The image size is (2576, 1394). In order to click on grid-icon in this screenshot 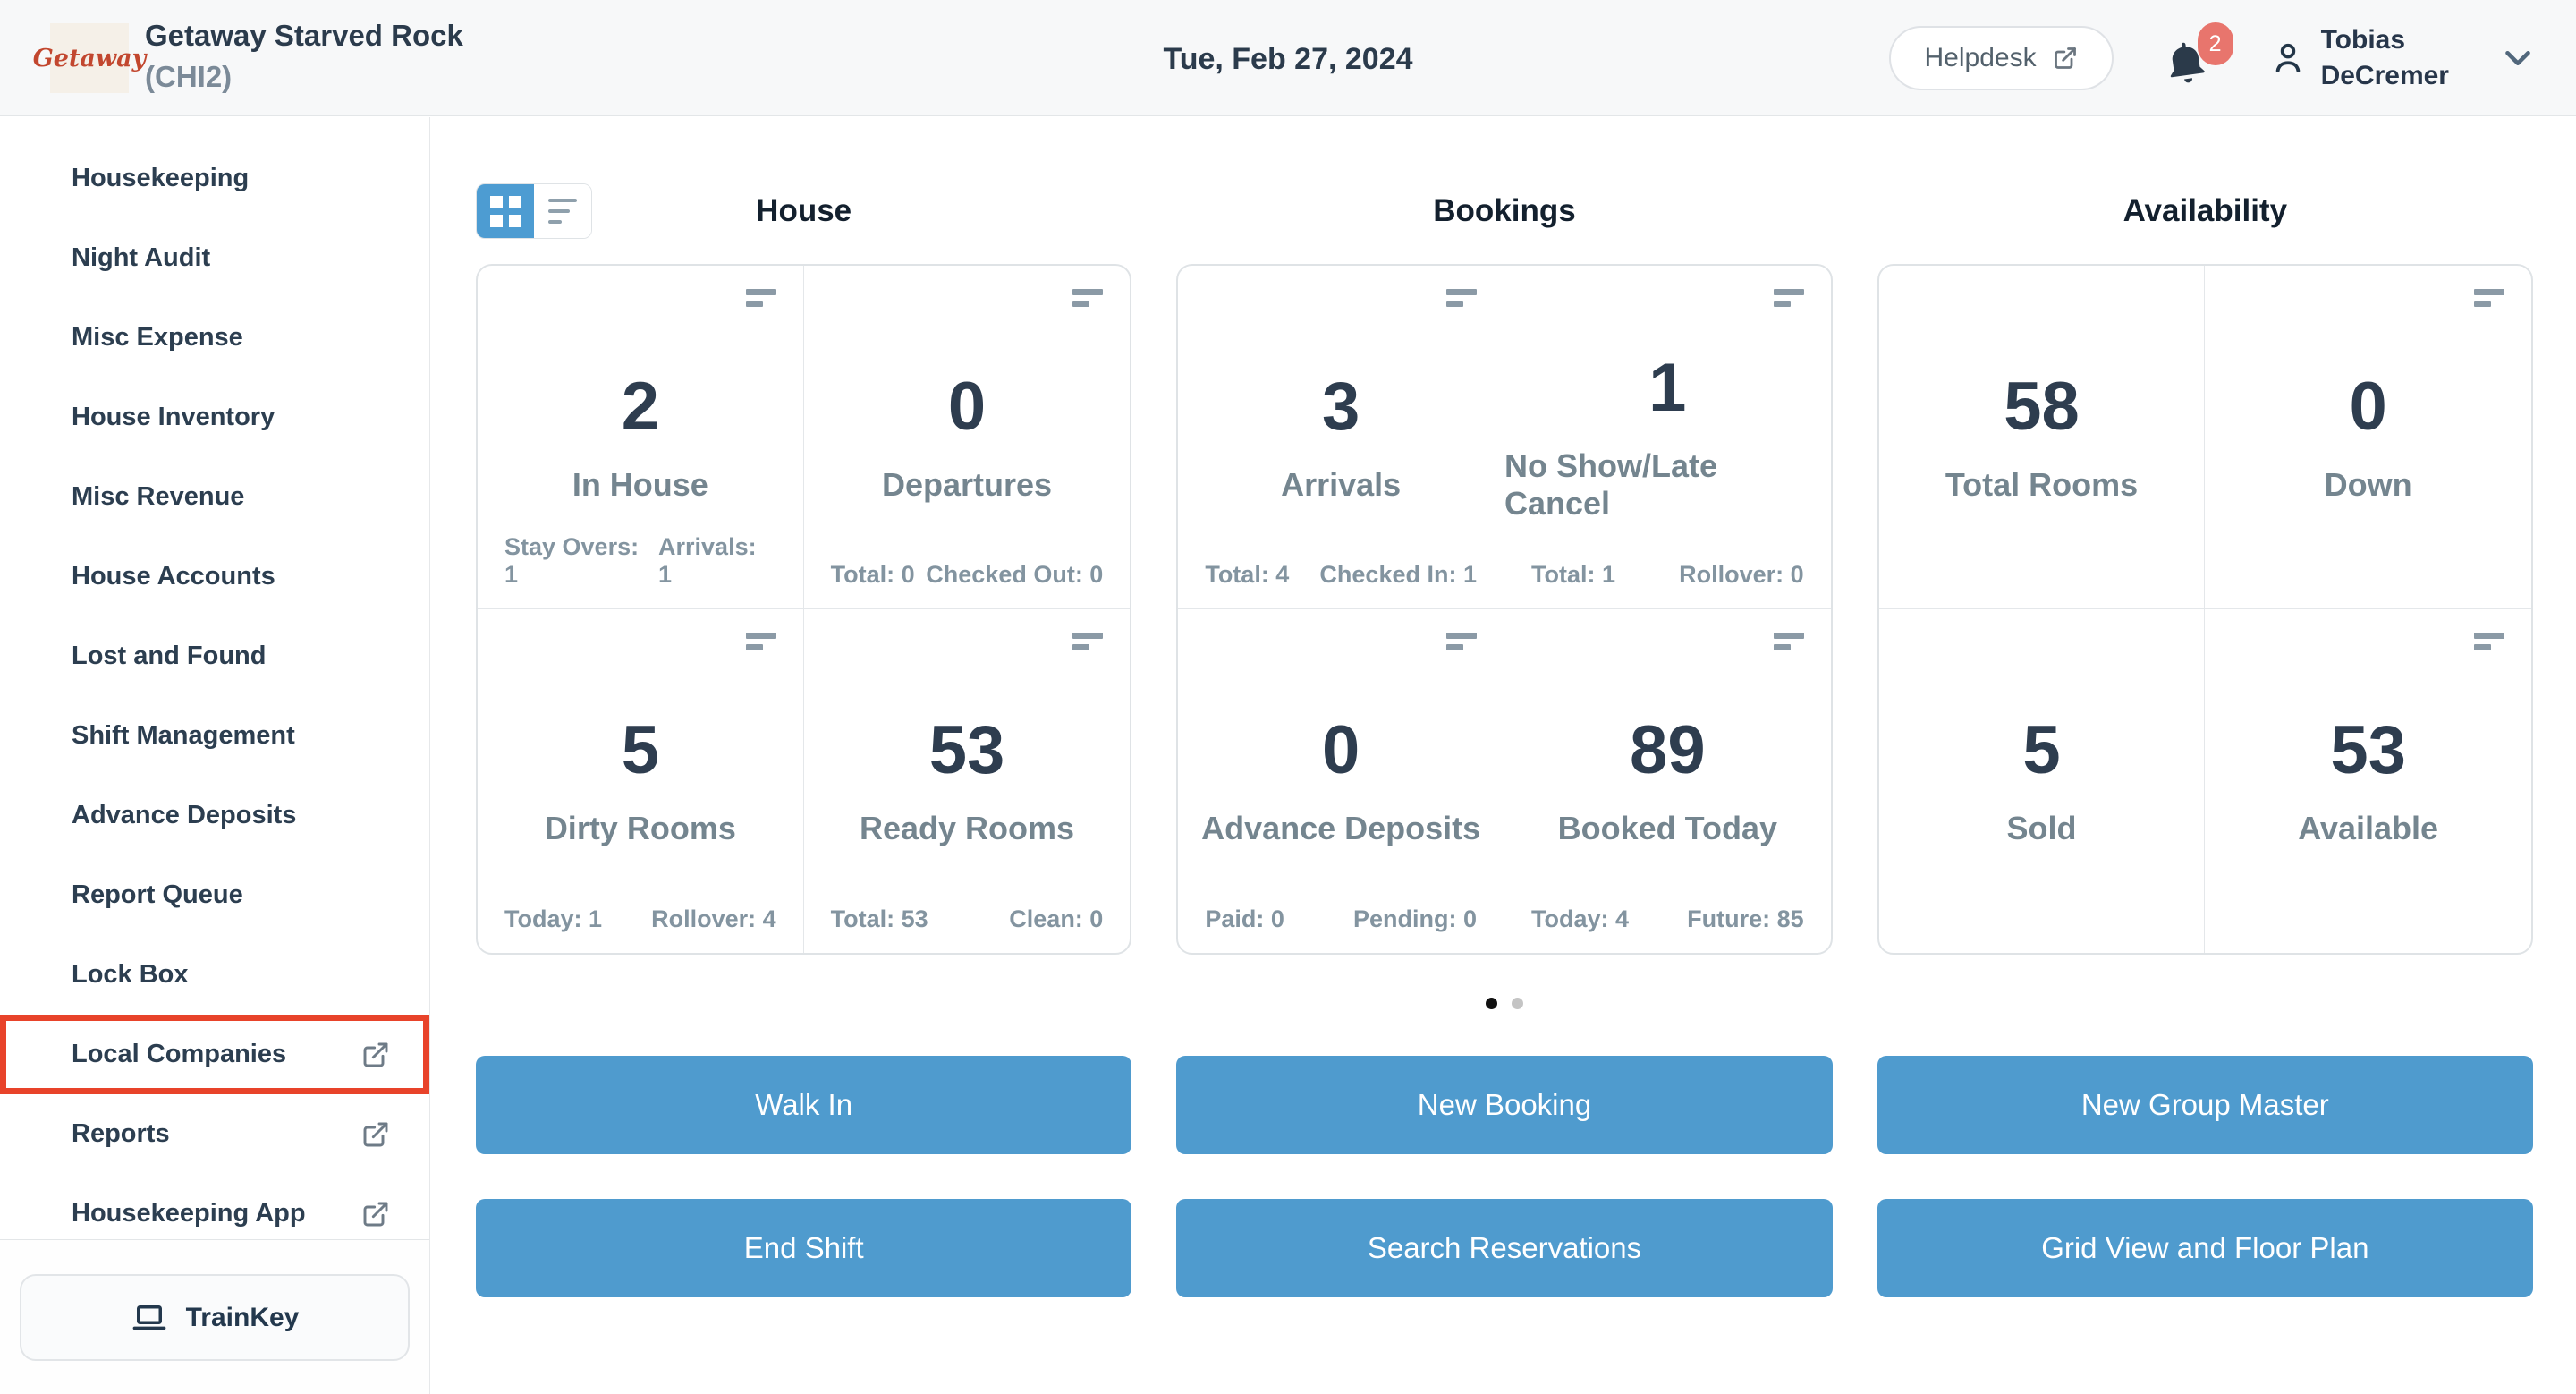, I will do `click(505, 211)`.